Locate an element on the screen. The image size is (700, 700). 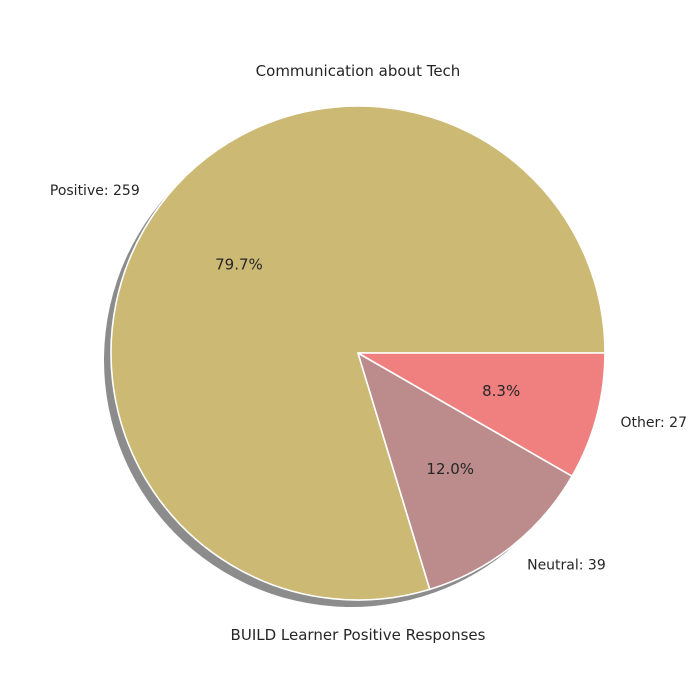
slice-label-neutral: Neutral: 39 is located at coordinates (566, 566).